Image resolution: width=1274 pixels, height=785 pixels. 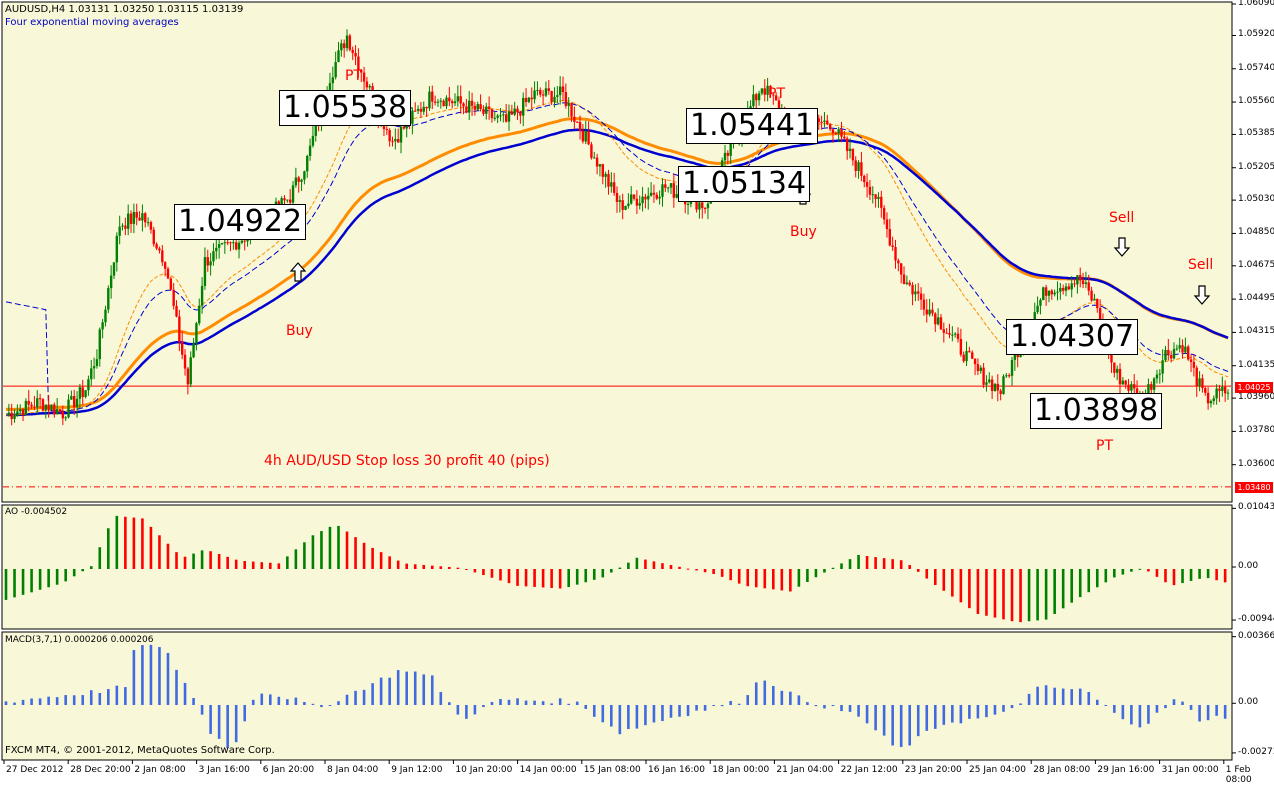 What do you see at coordinates (617, 436) in the screenshot?
I see `horizontal-lines` at bounding box center [617, 436].